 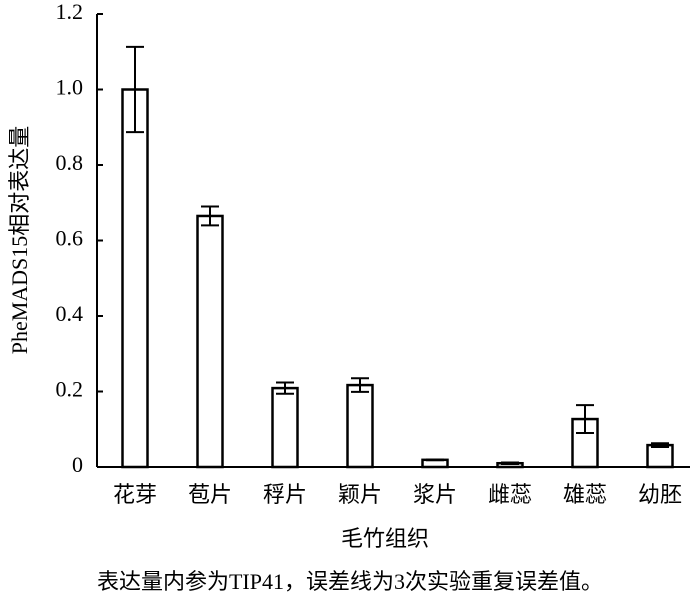 What do you see at coordinates (70, 238) in the screenshot?
I see `y-tick-label: 0.6` at bounding box center [70, 238].